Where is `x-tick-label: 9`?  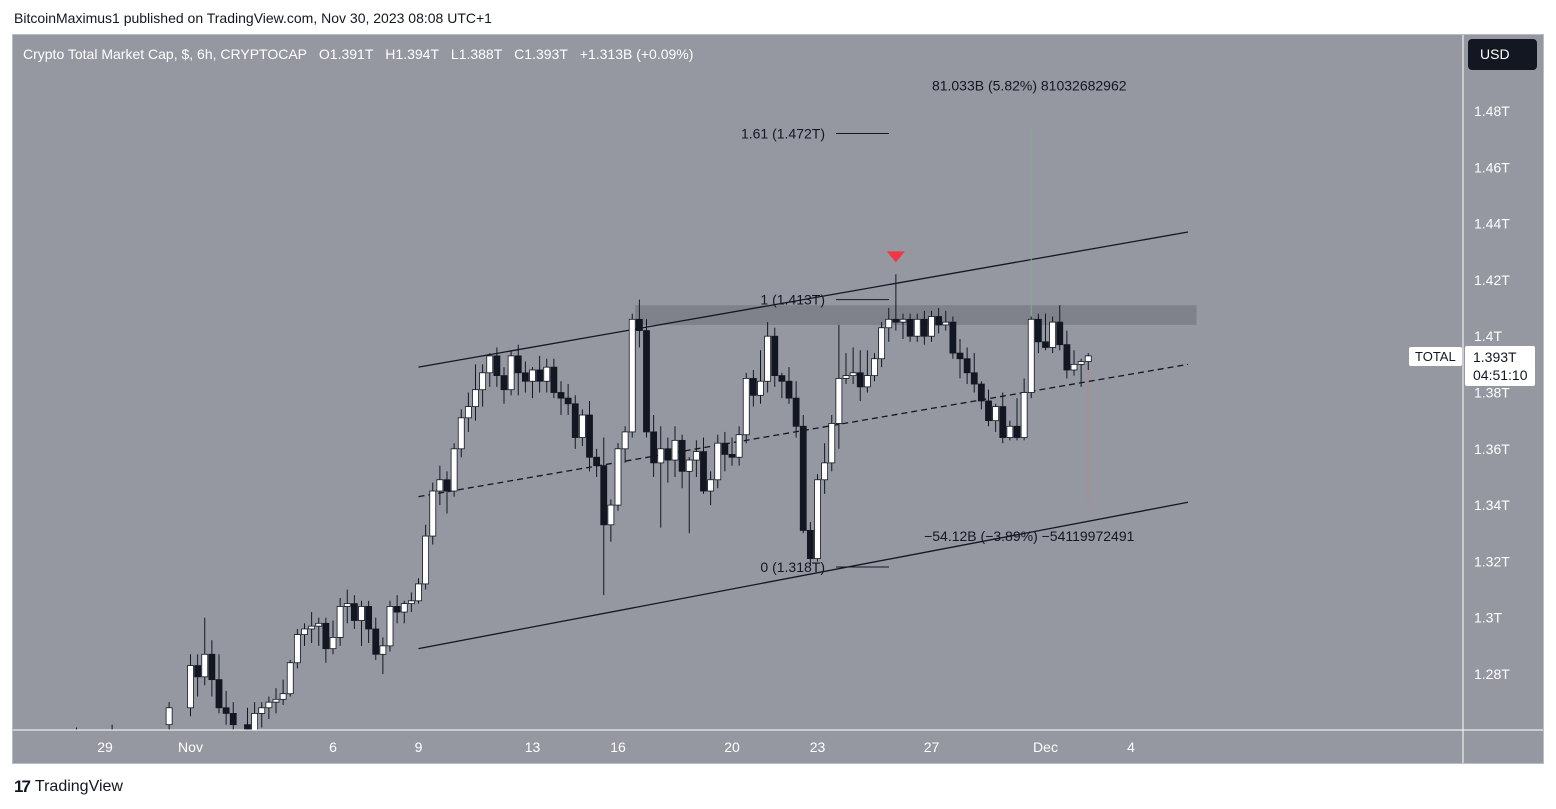
x-tick-label: 9 is located at coordinates (419, 747).